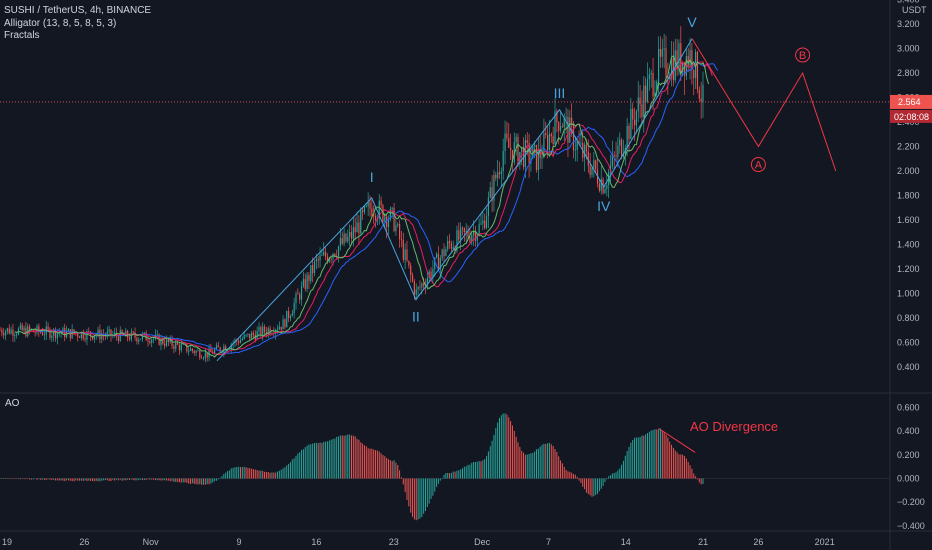  I want to click on price-axis-unit: USDT, so click(914, 10).